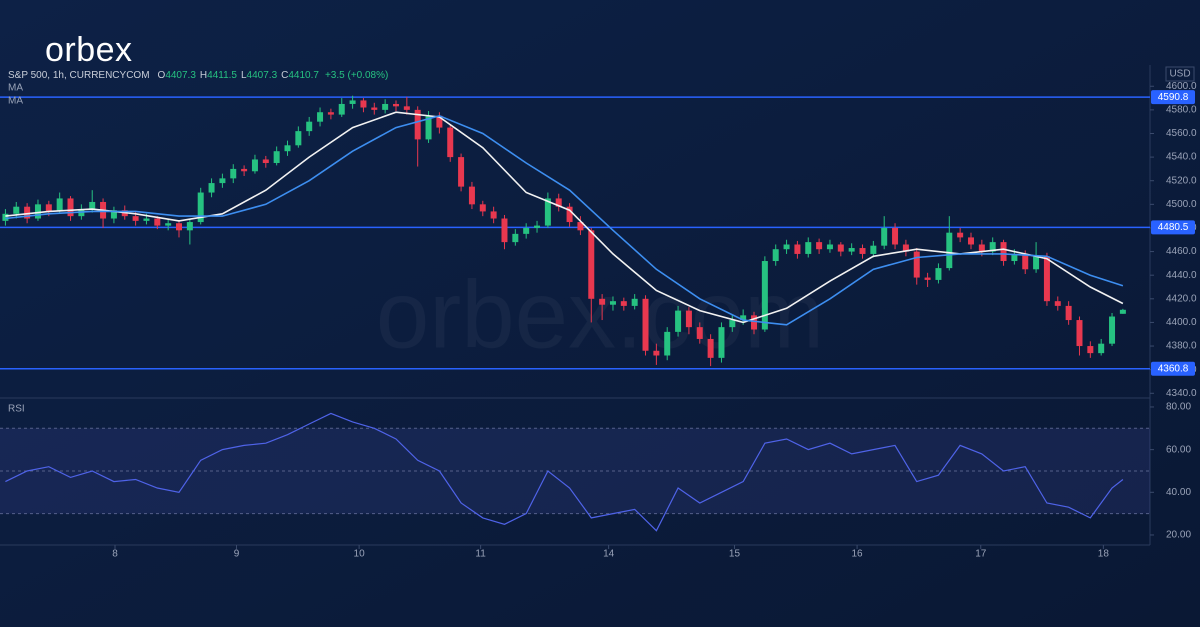  What do you see at coordinates (284, 75) in the screenshot?
I see `ohlc-label: C` at bounding box center [284, 75].